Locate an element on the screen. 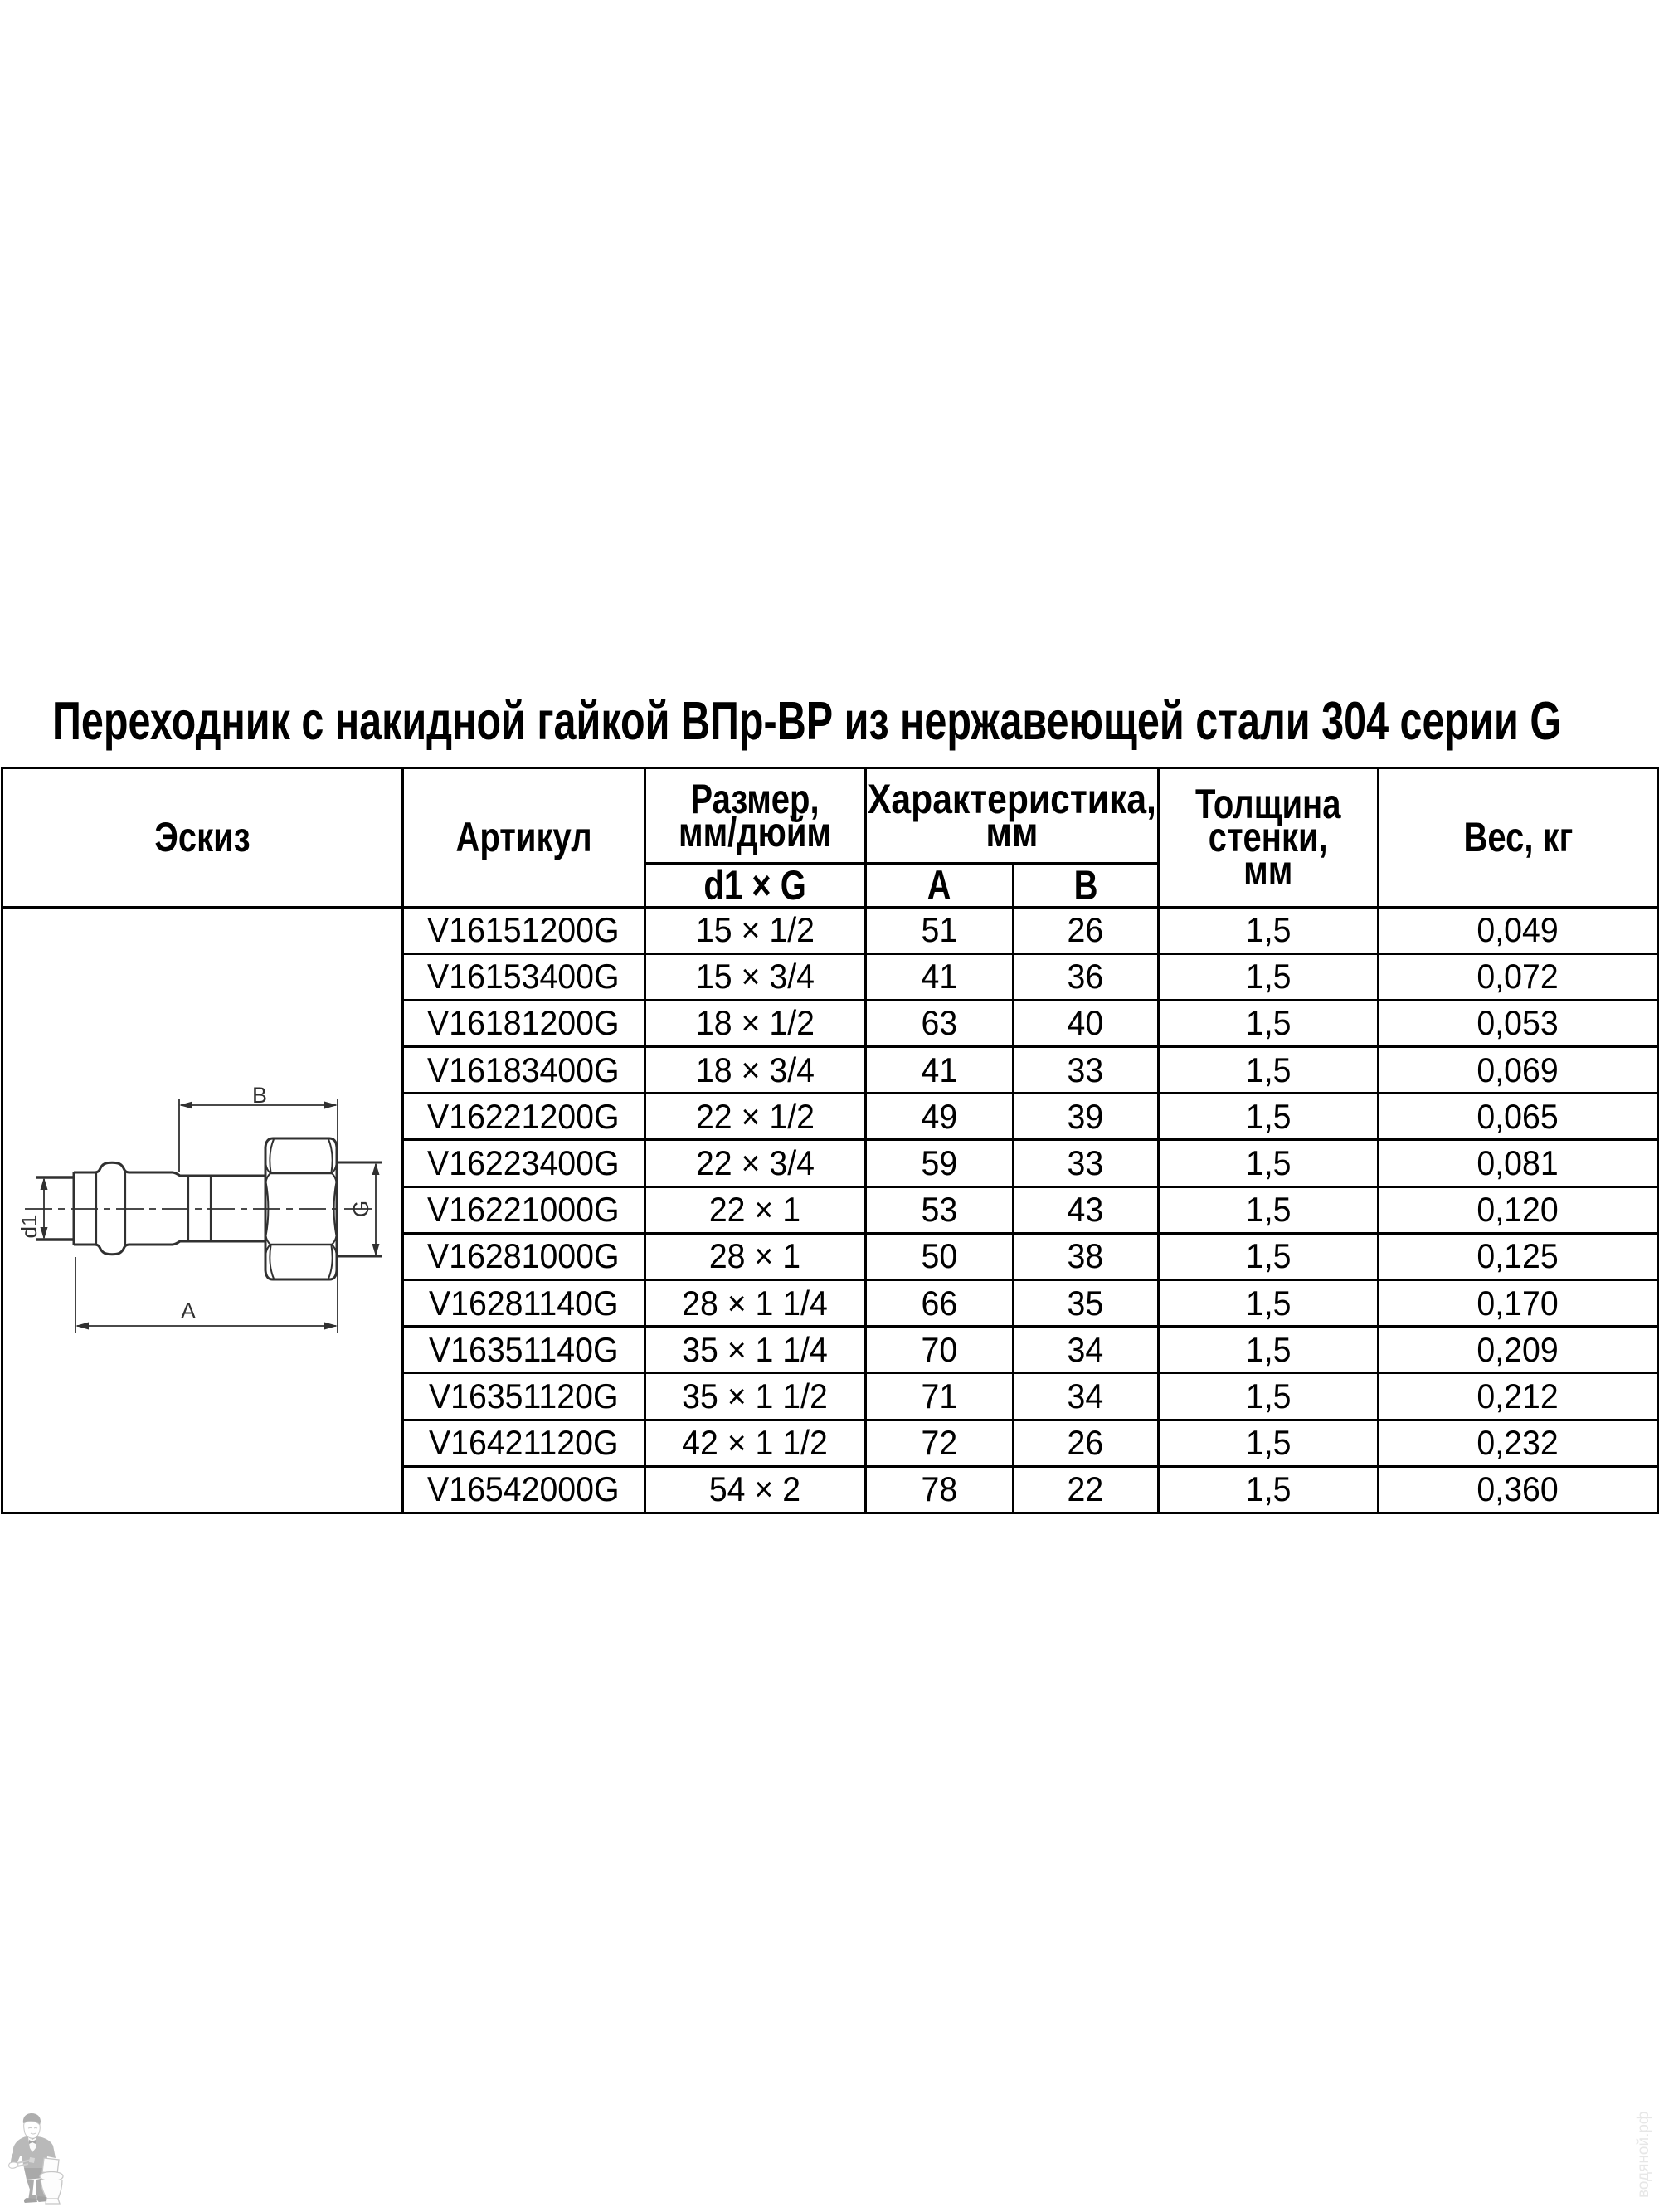 This screenshot has height=2212, width=1659. svg-text: A is located at coordinates (188, 1310).